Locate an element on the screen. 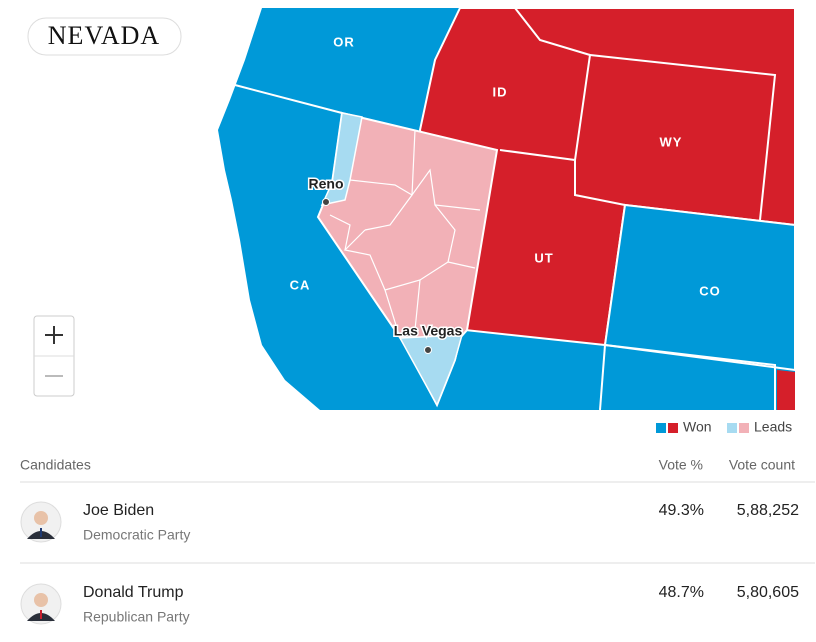 The width and height of the screenshot is (816, 642). title-pill is located at coordinates (104, 36).